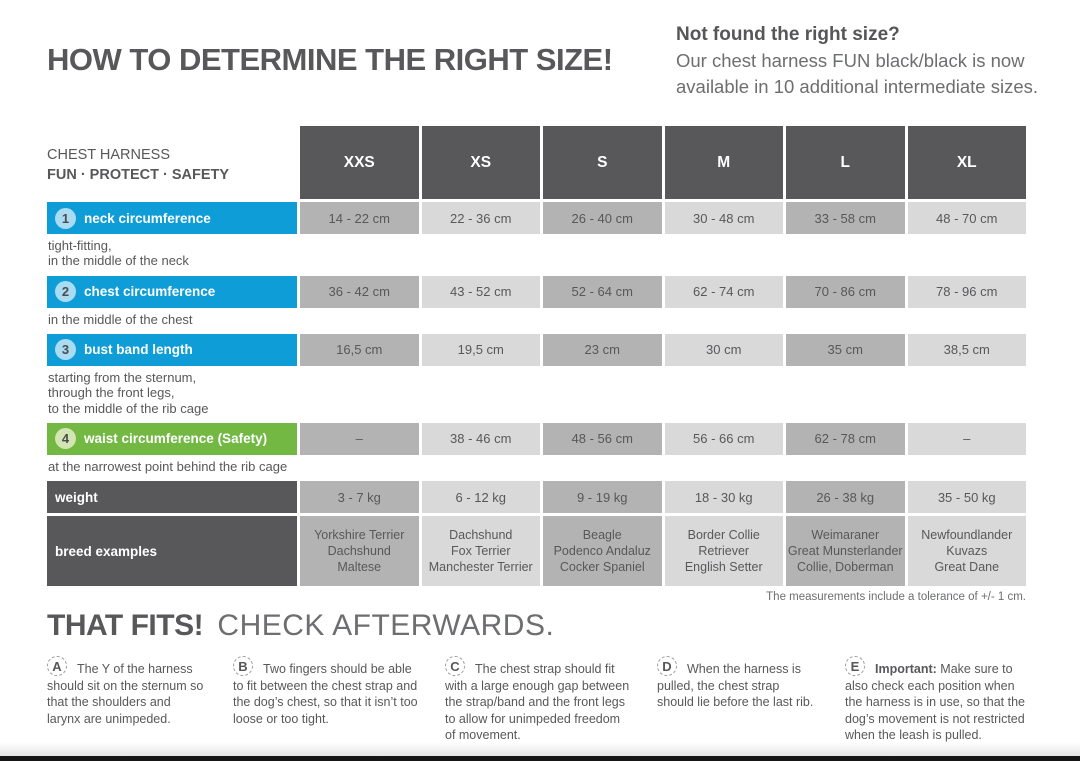  What do you see at coordinates (480, 497) in the screenshot?
I see `size-cell: 6 - 12 kg` at bounding box center [480, 497].